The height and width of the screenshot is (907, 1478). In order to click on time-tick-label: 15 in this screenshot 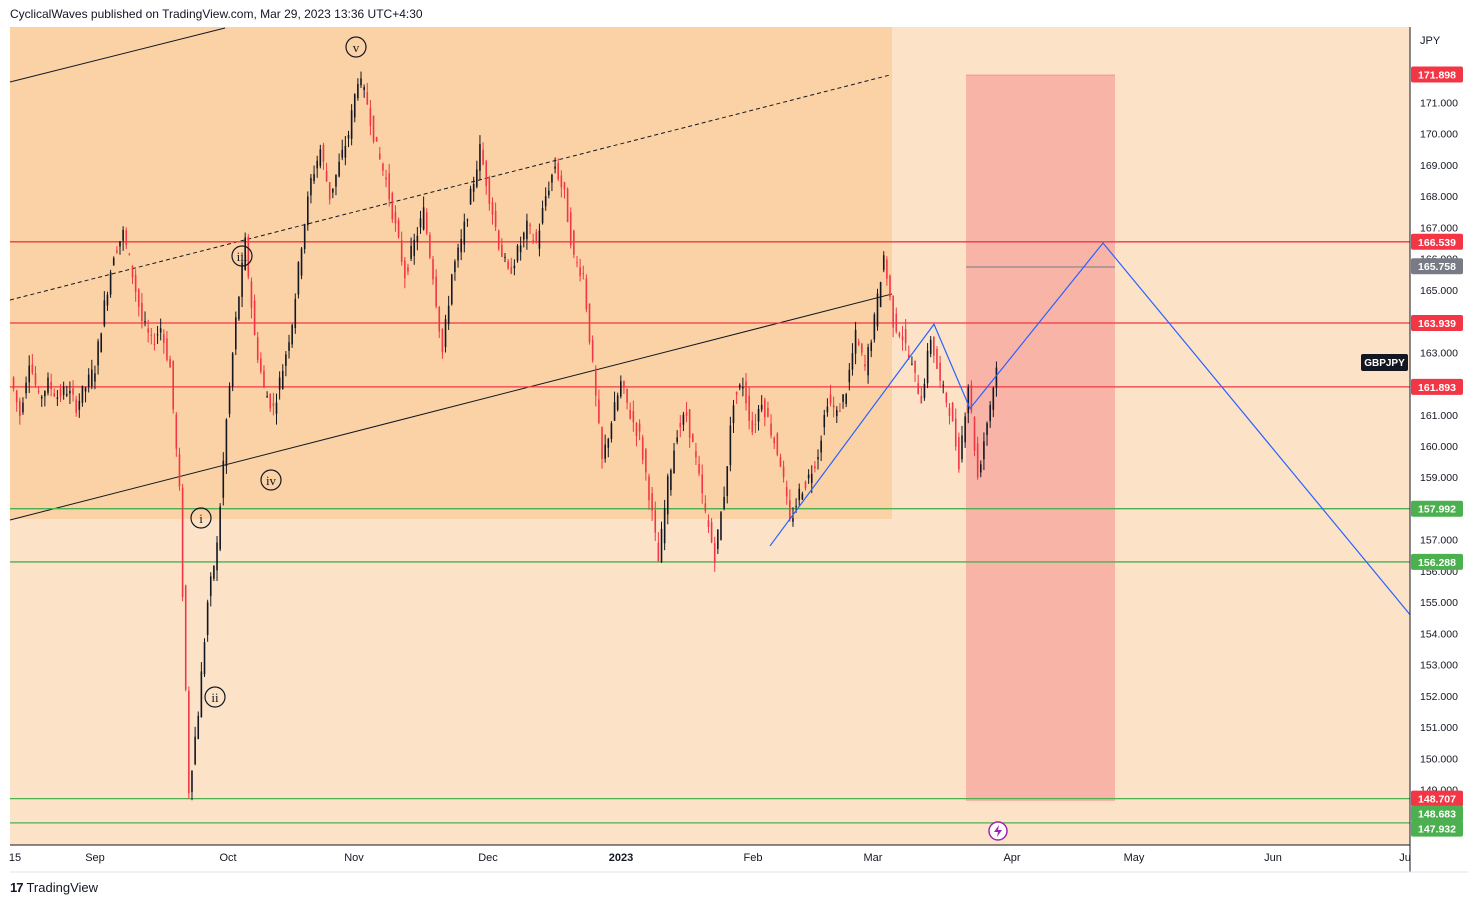, I will do `click(15, 858)`.